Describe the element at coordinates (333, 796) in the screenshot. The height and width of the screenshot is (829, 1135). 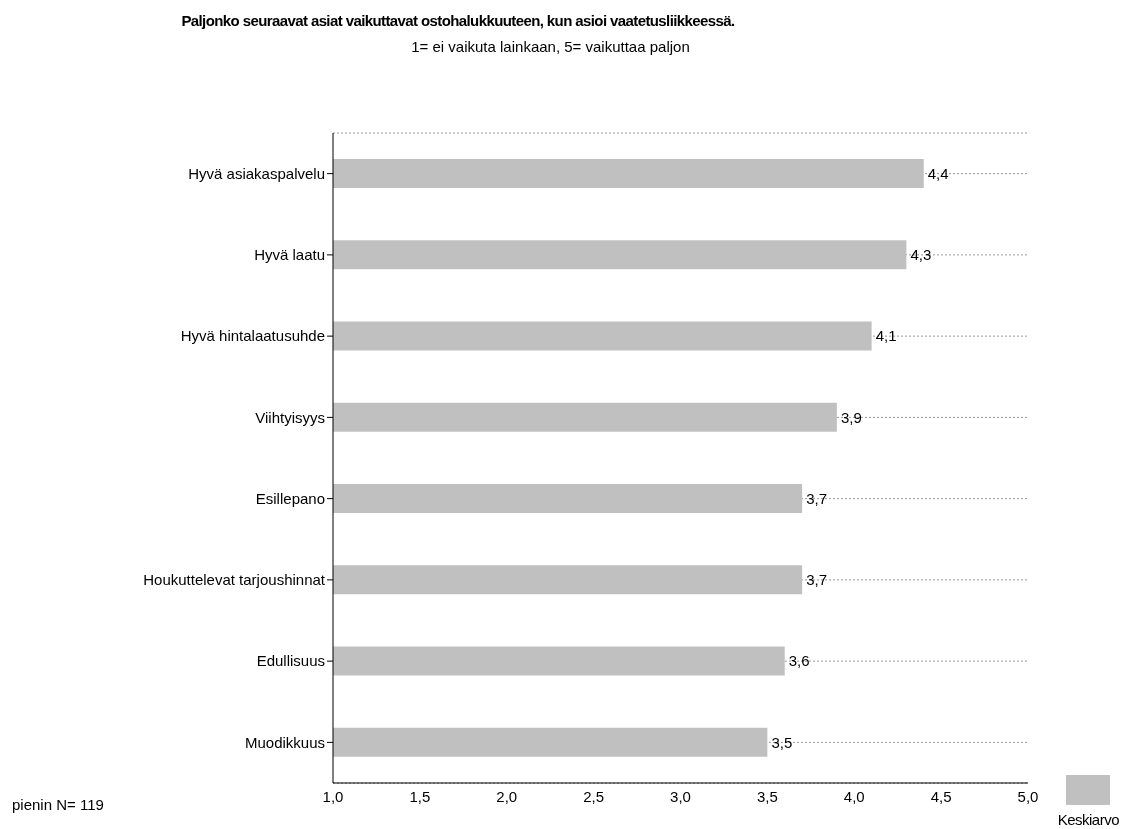
I see `x-tick-label: 1,0` at that location.